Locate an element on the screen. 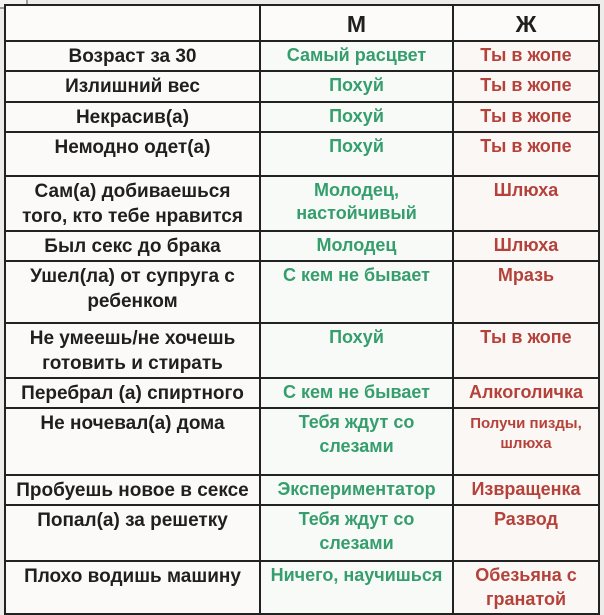 The width and height of the screenshot is (604, 615). behavior-cell: Попал(а) за решетку is located at coordinates (132, 533).